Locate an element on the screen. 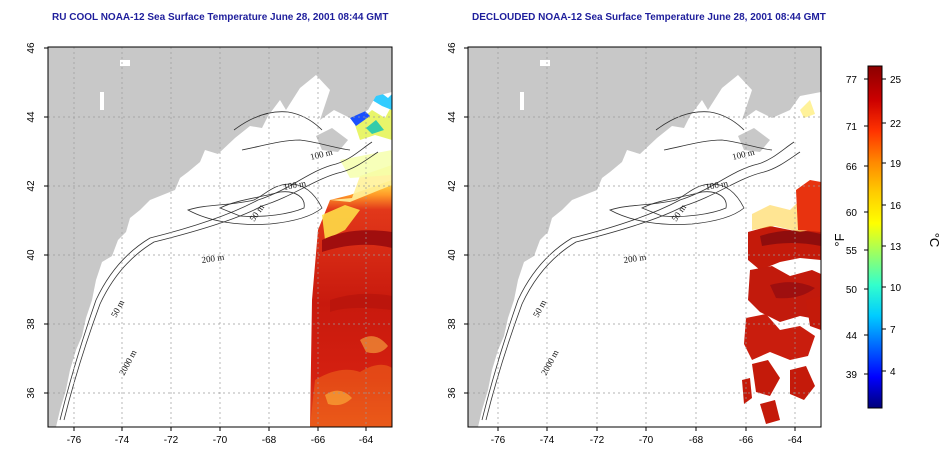 The image size is (950, 475). celsius-tick: 4 is located at coordinates (893, 372).